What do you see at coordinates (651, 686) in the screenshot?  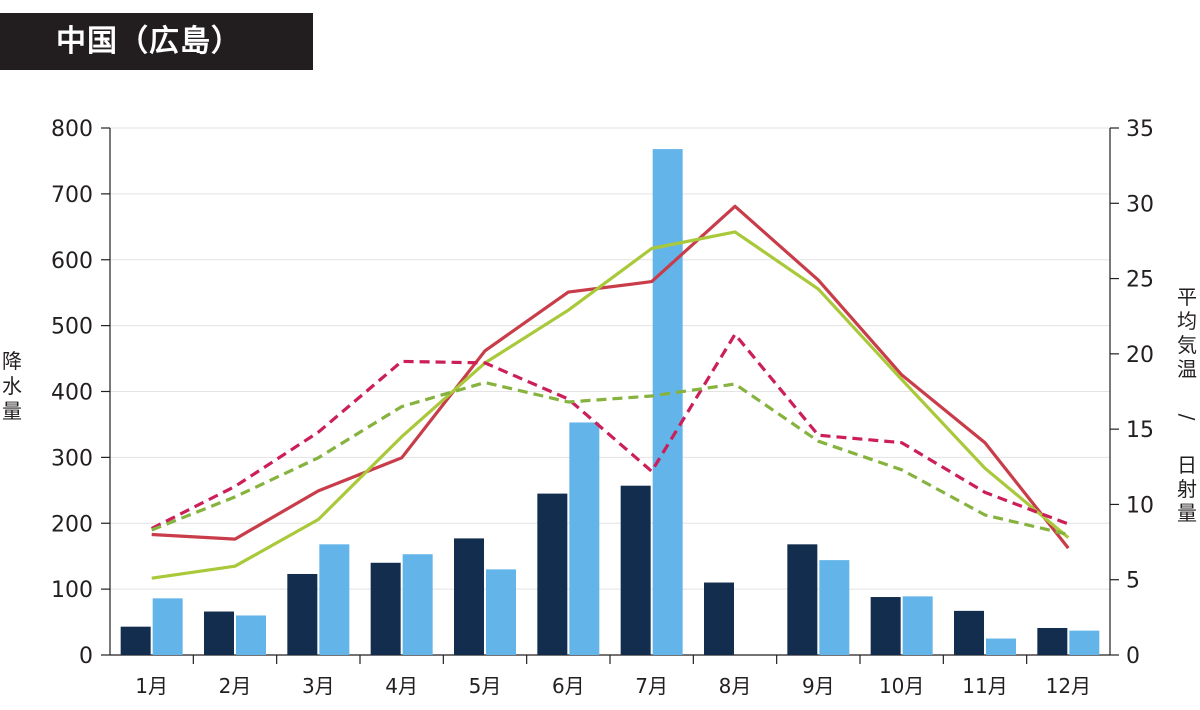 I see `x-tick-label: 7月` at bounding box center [651, 686].